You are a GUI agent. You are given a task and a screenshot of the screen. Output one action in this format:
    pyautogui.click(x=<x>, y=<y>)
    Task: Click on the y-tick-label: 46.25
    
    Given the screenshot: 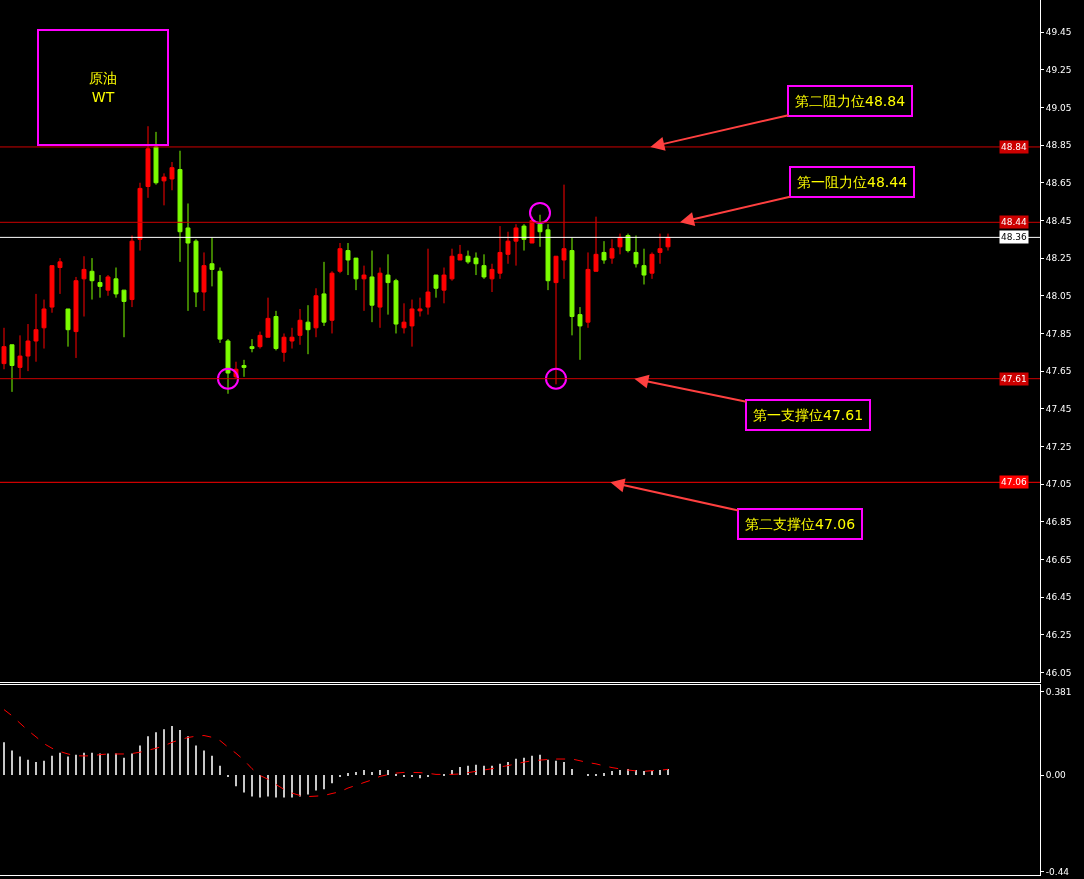 What is the action you would take?
    pyautogui.click(x=1058, y=635)
    